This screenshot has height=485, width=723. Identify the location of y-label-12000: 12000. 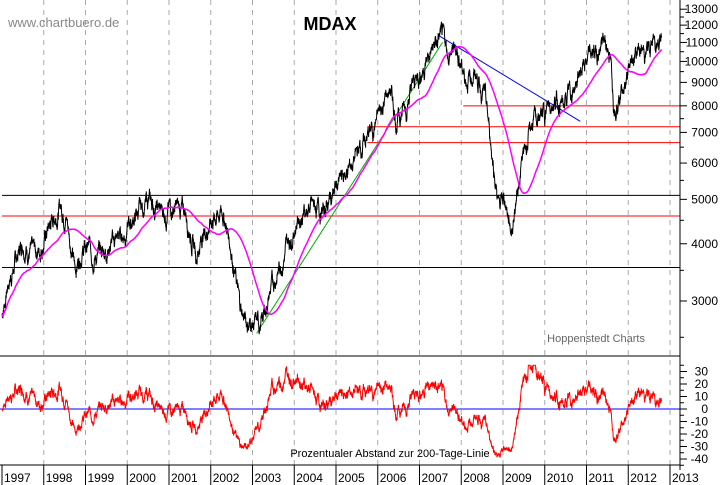
(702, 25).